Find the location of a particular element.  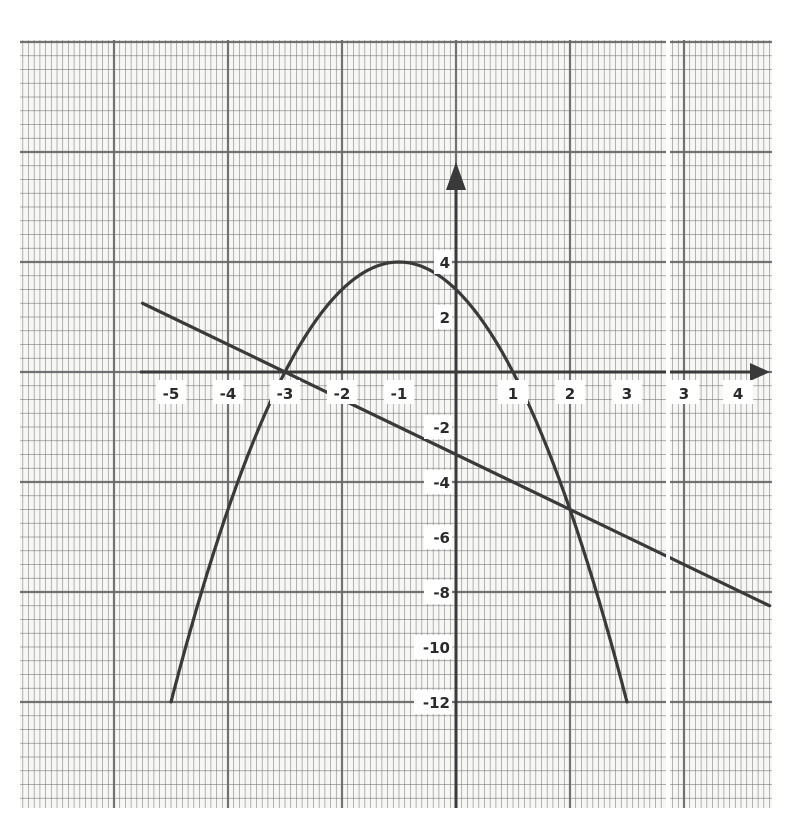

x-tick-label: 4 is located at coordinates (738, 394).